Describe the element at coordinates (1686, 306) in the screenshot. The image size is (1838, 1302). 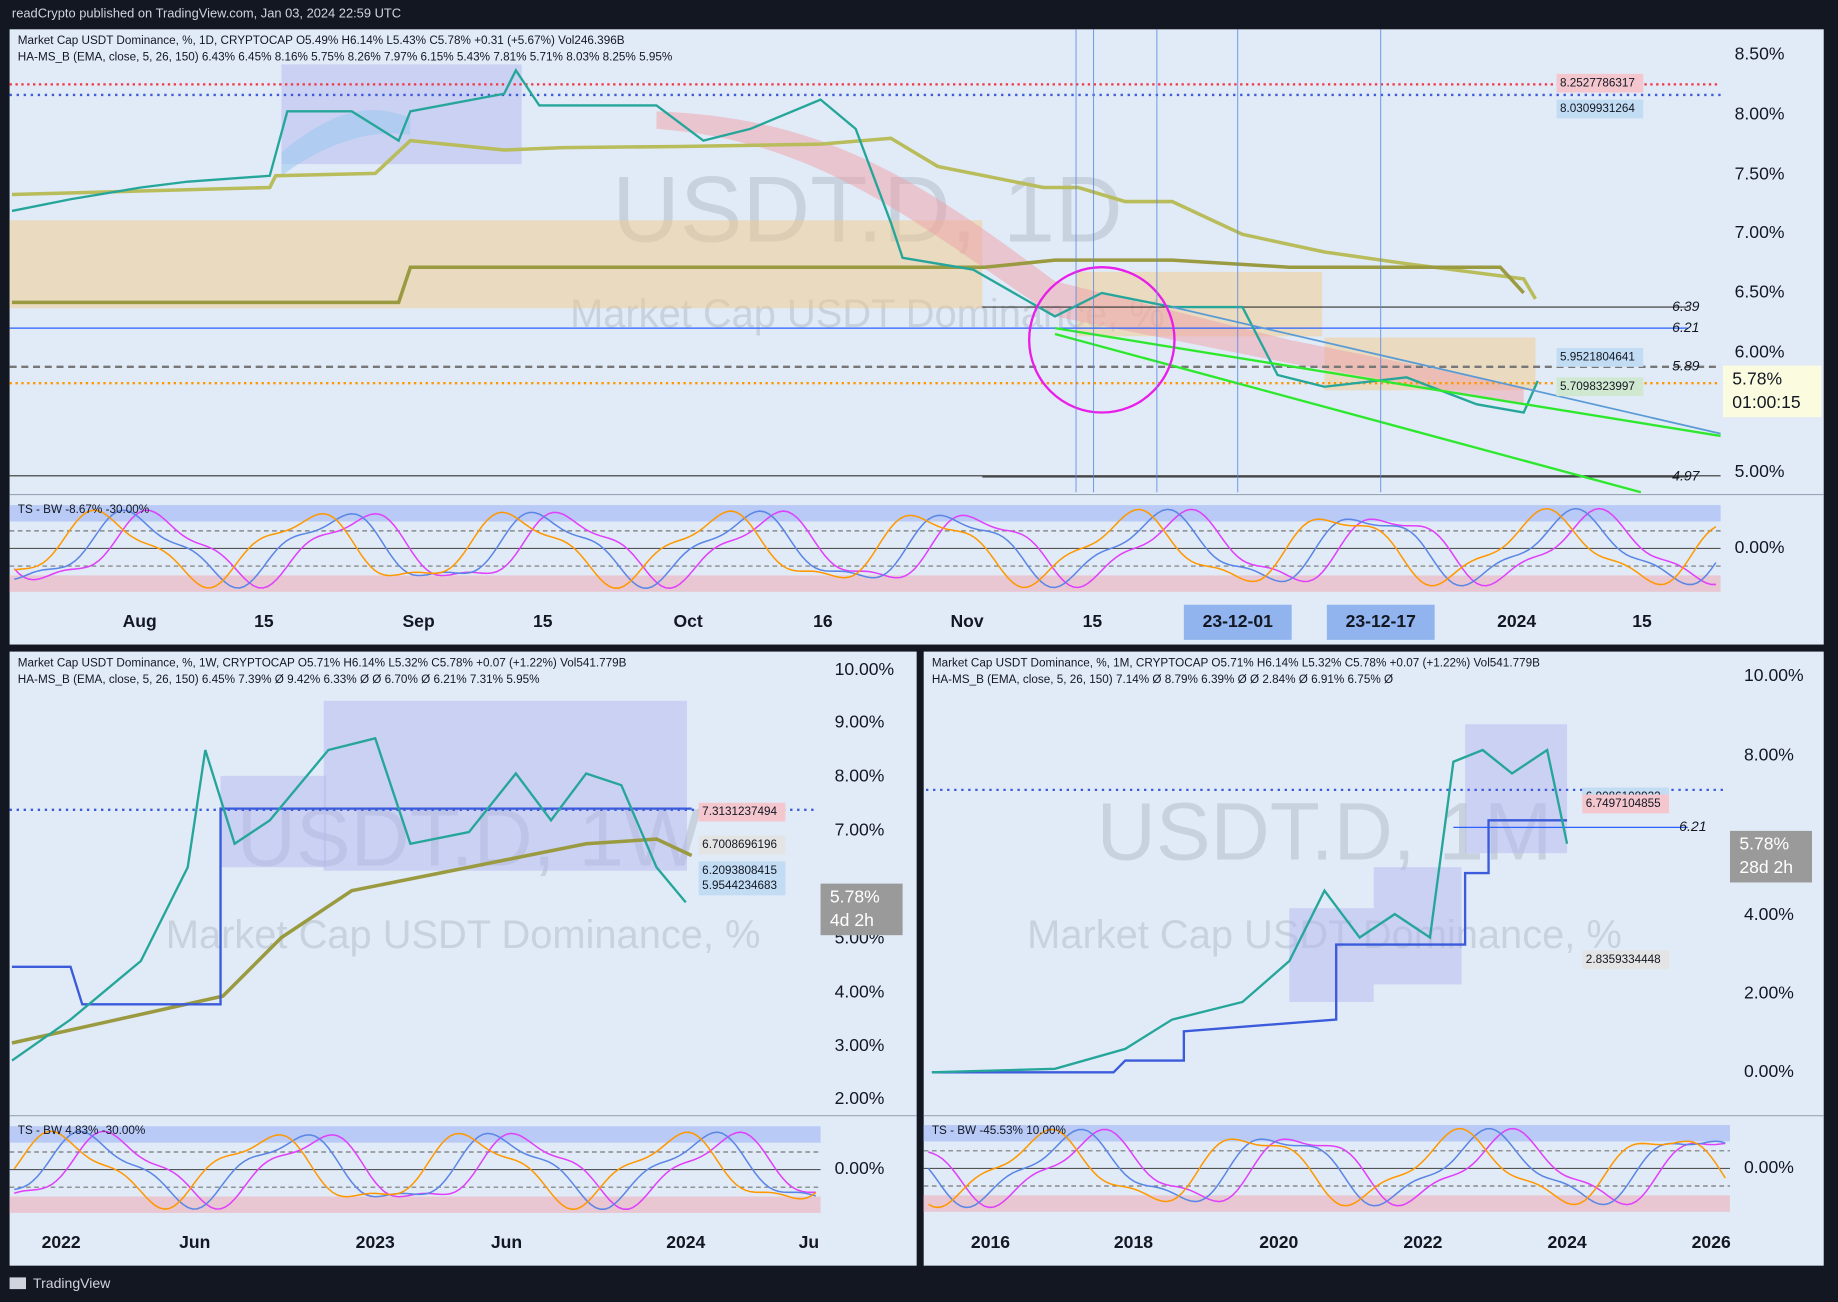
I see `line-label: 6.39` at that location.